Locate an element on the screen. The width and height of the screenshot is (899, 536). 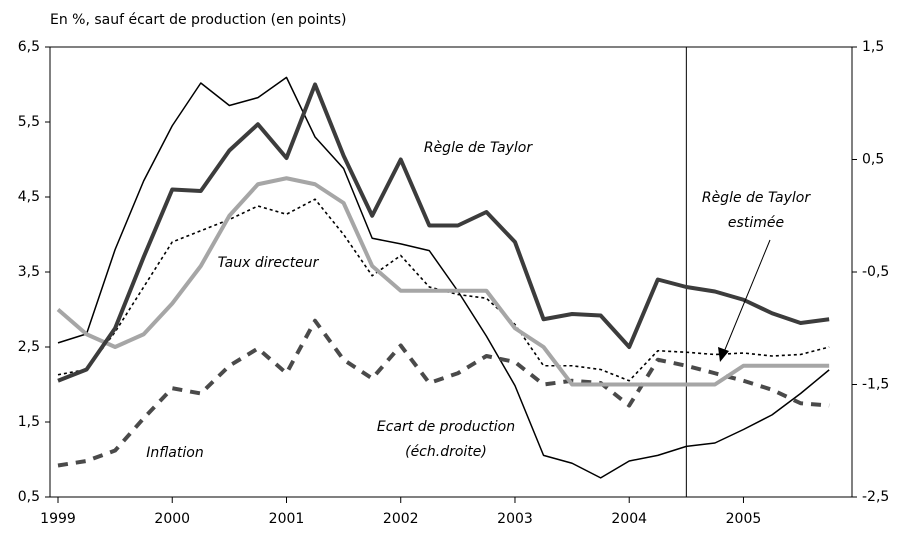
arrow-head is located at coordinates (723, 354).